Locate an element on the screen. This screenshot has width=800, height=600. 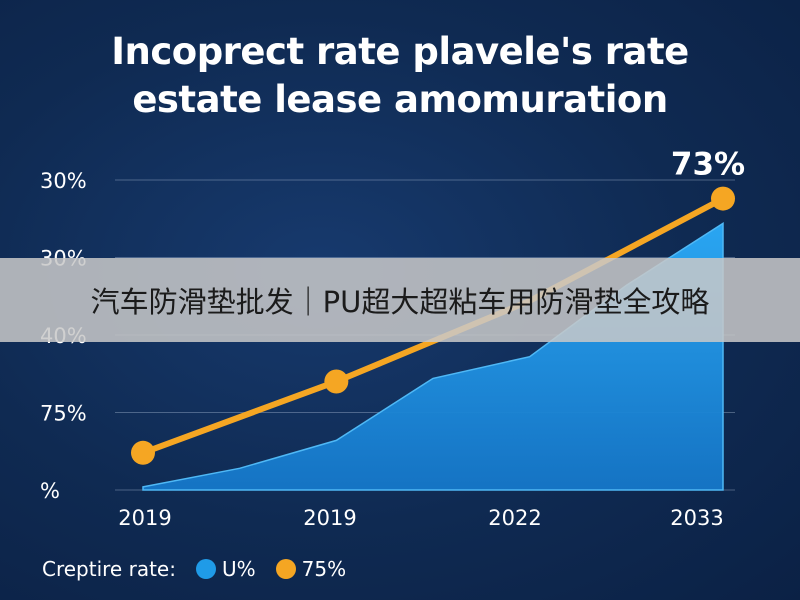
banner-text: 汽车防滑垫批发｜PU超大超粘车用防滑垫全攻略 is located at coordinates (400, 302).